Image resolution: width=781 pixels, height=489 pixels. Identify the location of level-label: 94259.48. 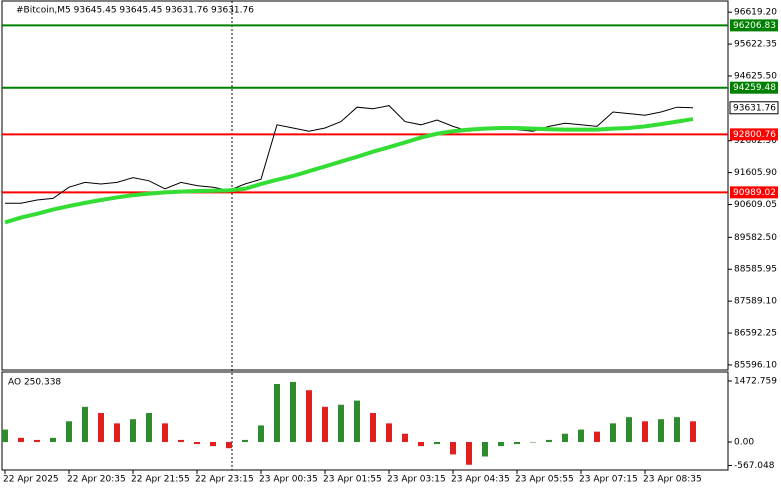
(754, 88).